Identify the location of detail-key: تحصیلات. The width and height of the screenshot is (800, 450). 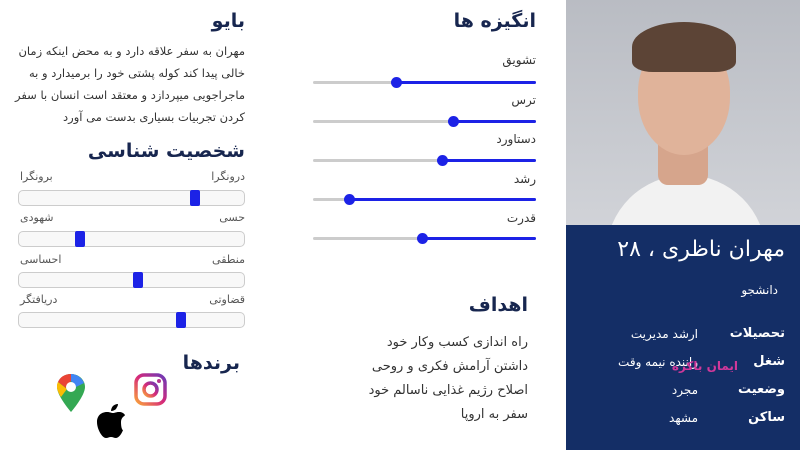
(757, 333).